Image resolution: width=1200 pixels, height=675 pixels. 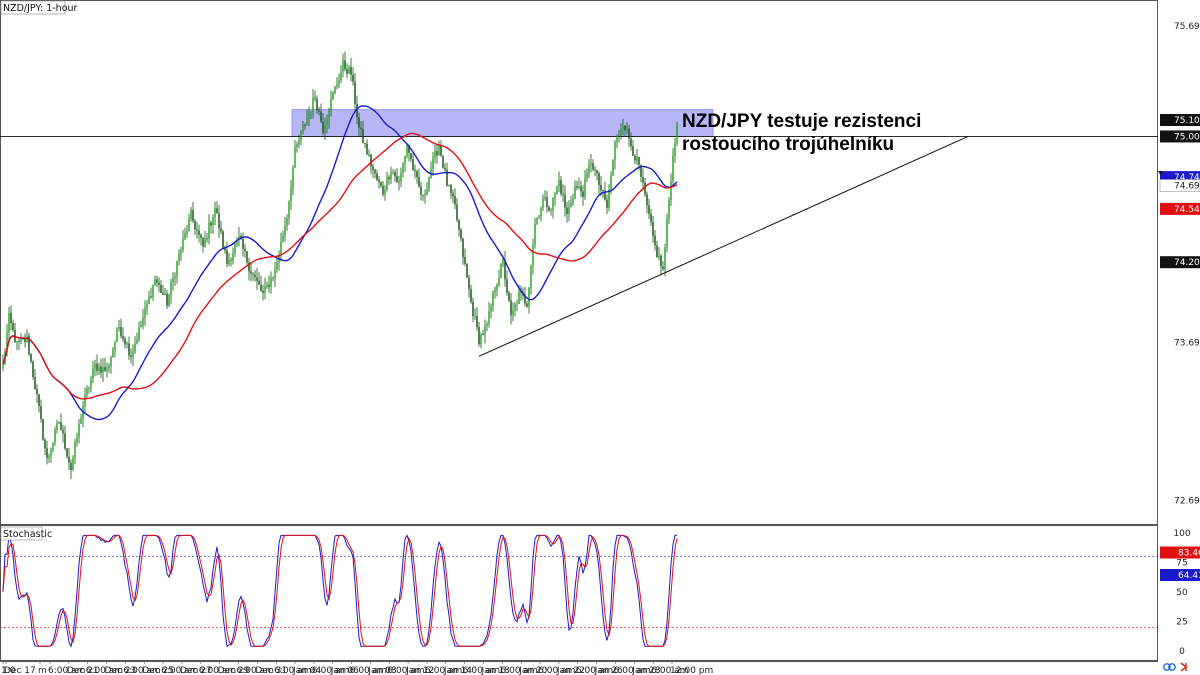 I want to click on stochastic-tick-label: 25, so click(x=1181, y=623).